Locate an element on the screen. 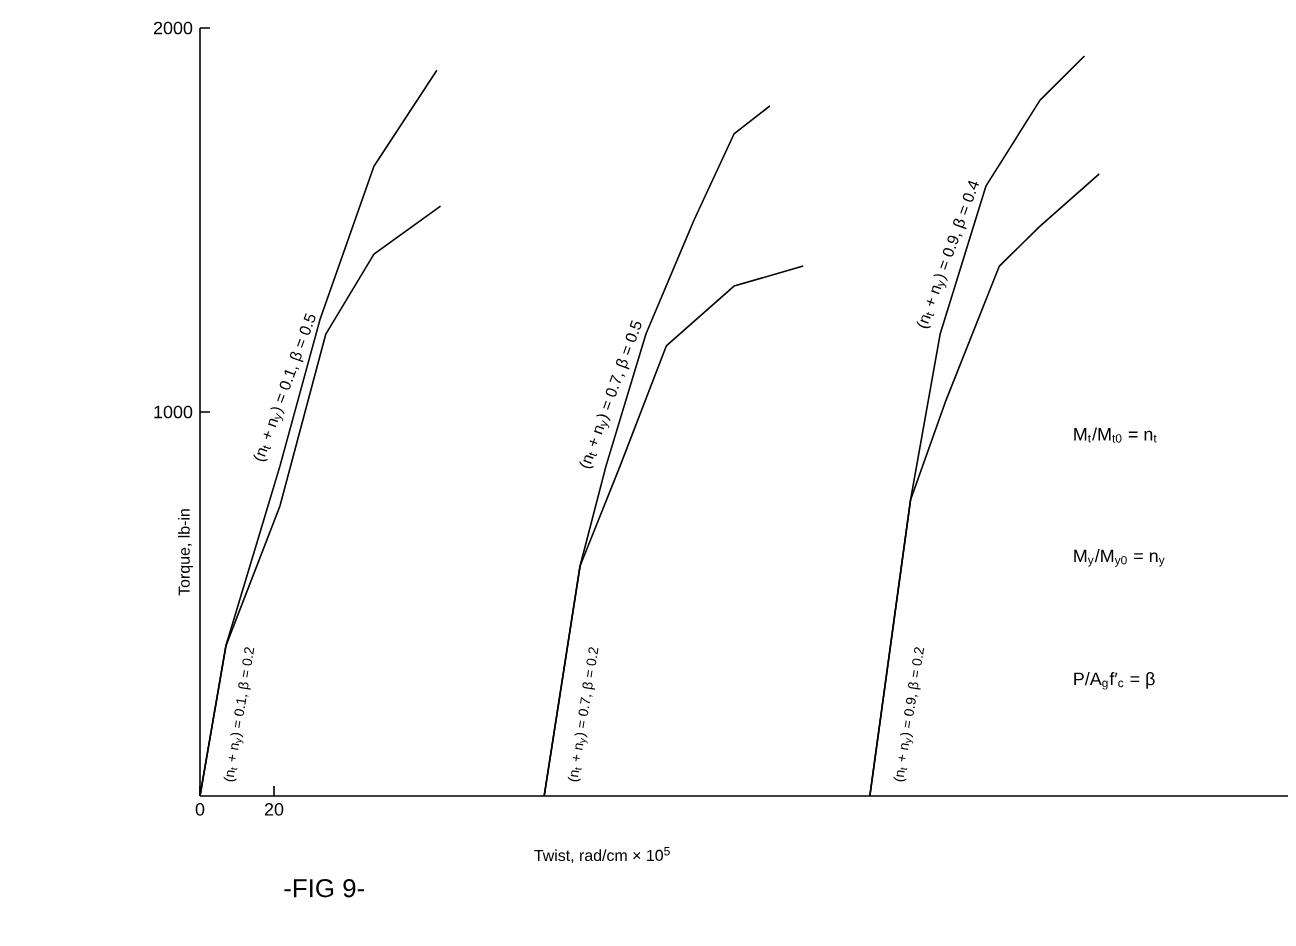  annotation: M$_{t}$/M$_{t0}$ = n$_{t}$ is located at coordinates (1115, 435).